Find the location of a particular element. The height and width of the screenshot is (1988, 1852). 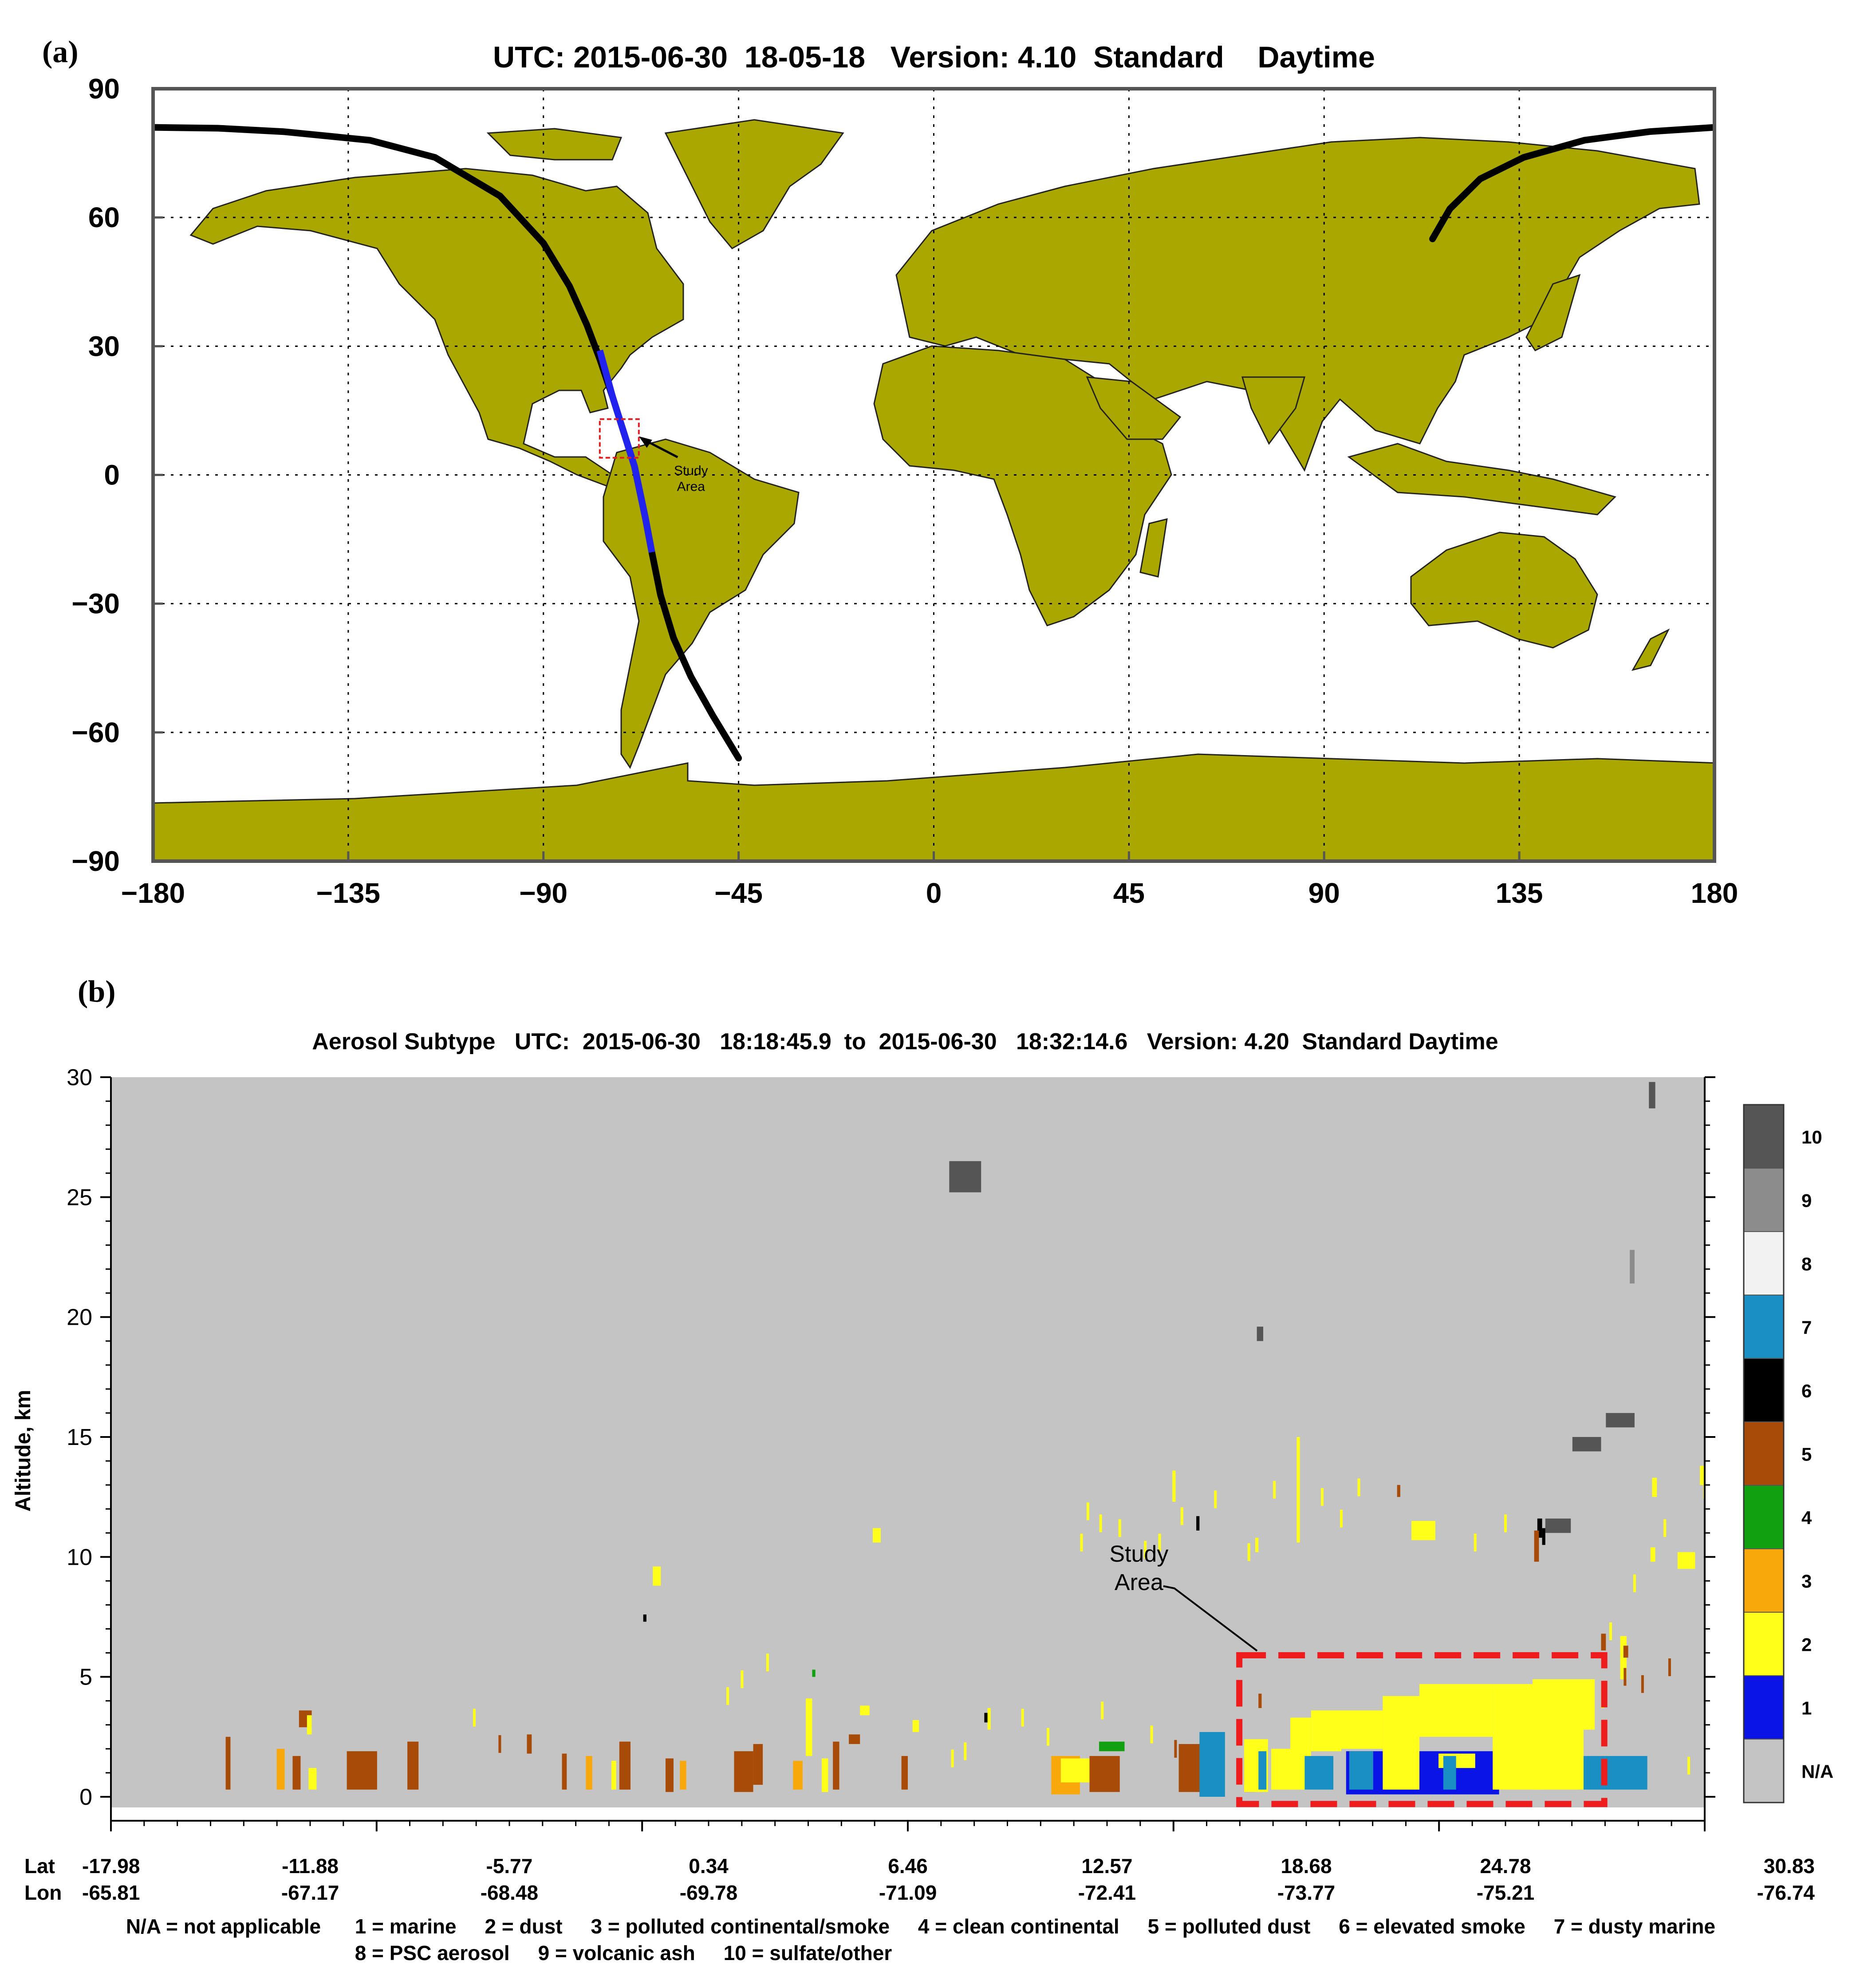

map-x-tick-label: 0 is located at coordinates (934, 893).